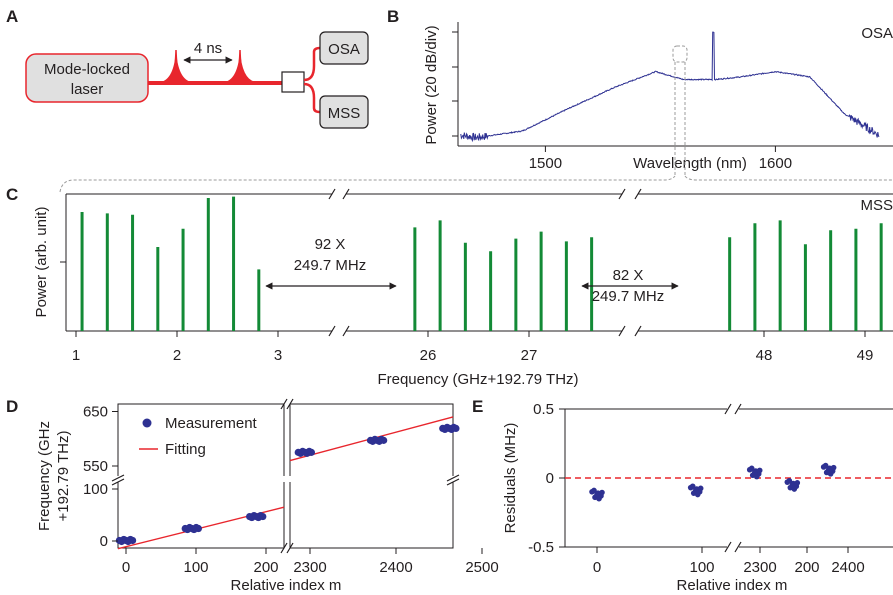  Describe the element at coordinates (211, 423) in the screenshot. I see `legend-measurement-label: Measurement` at that location.